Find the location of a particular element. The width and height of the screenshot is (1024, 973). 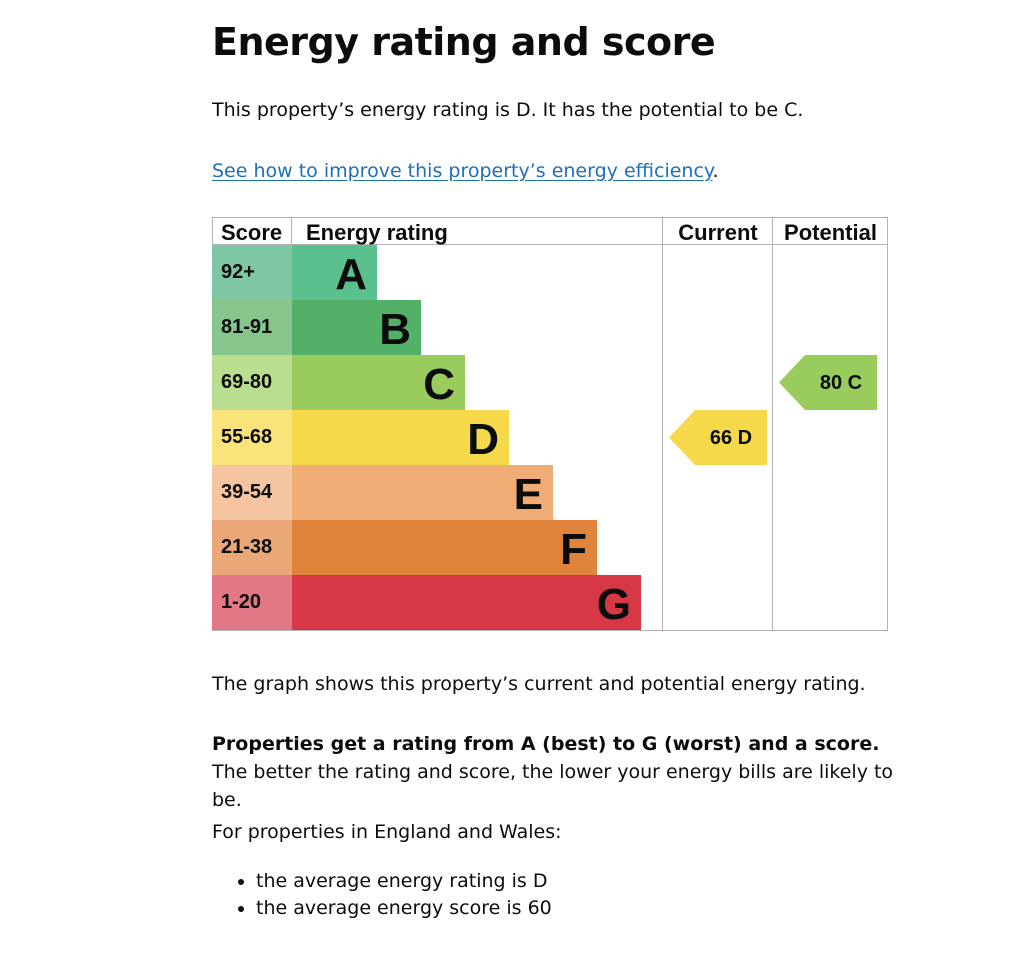

potential-arrow is located at coordinates (828, 382).